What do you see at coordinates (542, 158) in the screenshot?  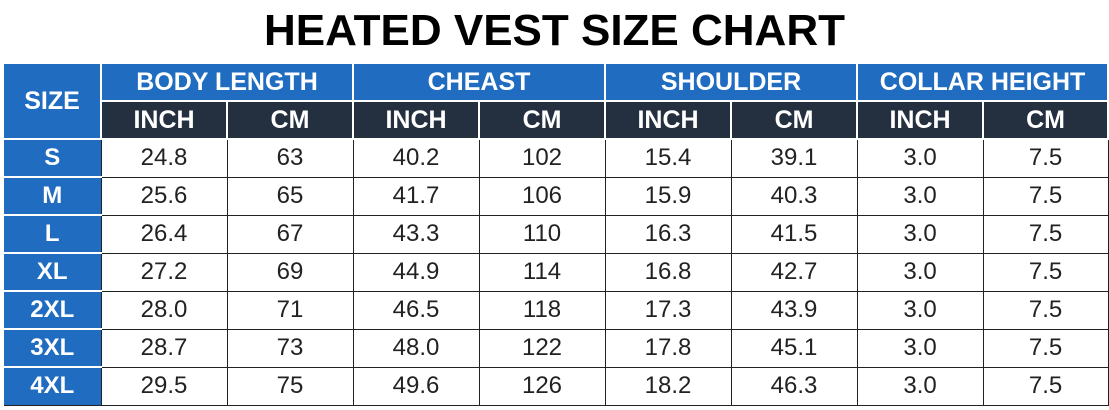 I see `table-cell: 102` at bounding box center [542, 158].